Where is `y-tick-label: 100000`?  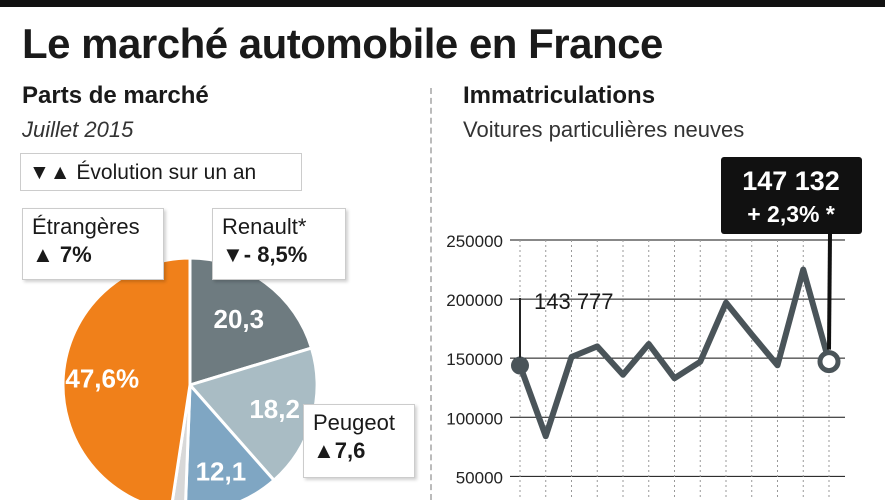
y-tick-label: 100000 is located at coordinates (474, 418).